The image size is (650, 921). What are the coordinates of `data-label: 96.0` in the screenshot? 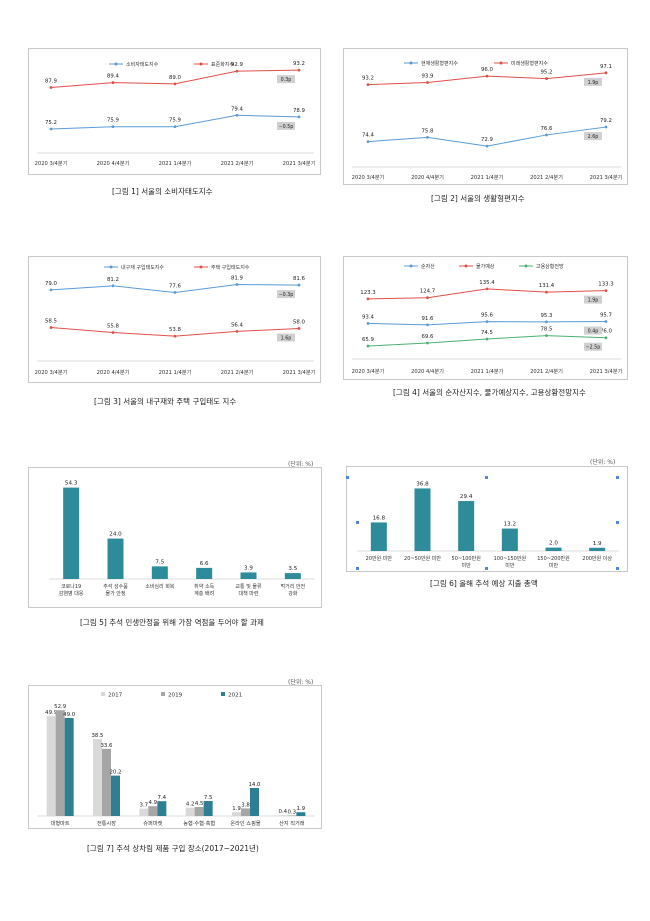 It's located at (487, 70).